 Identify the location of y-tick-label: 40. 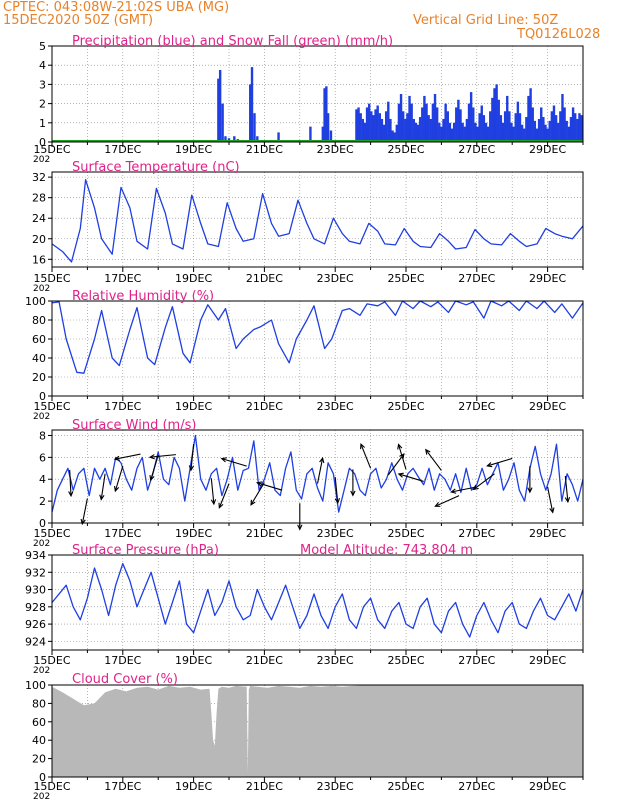
(39, 358).